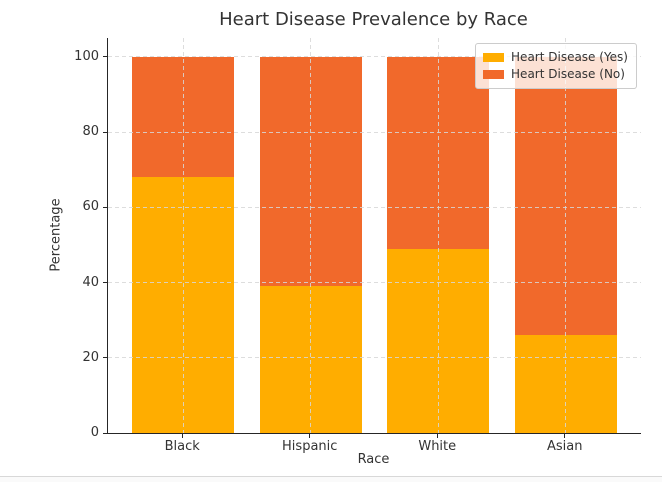 This screenshot has height=482, width=662. Describe the element at coordinates (182, 446) in the screenshot. I see `x-tick-label-black: Black` at that location.